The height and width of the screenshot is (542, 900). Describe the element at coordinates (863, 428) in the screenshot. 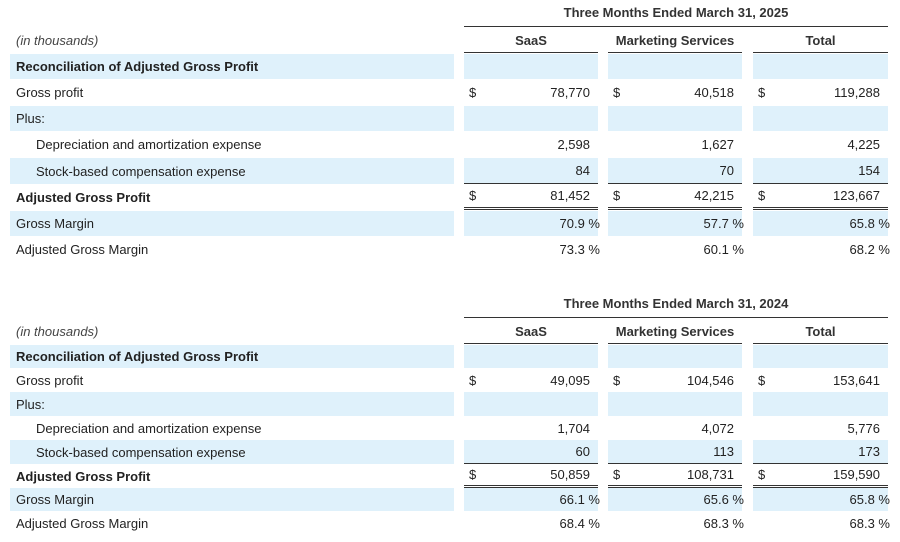

I see `cell-value: 5,776` at that location.